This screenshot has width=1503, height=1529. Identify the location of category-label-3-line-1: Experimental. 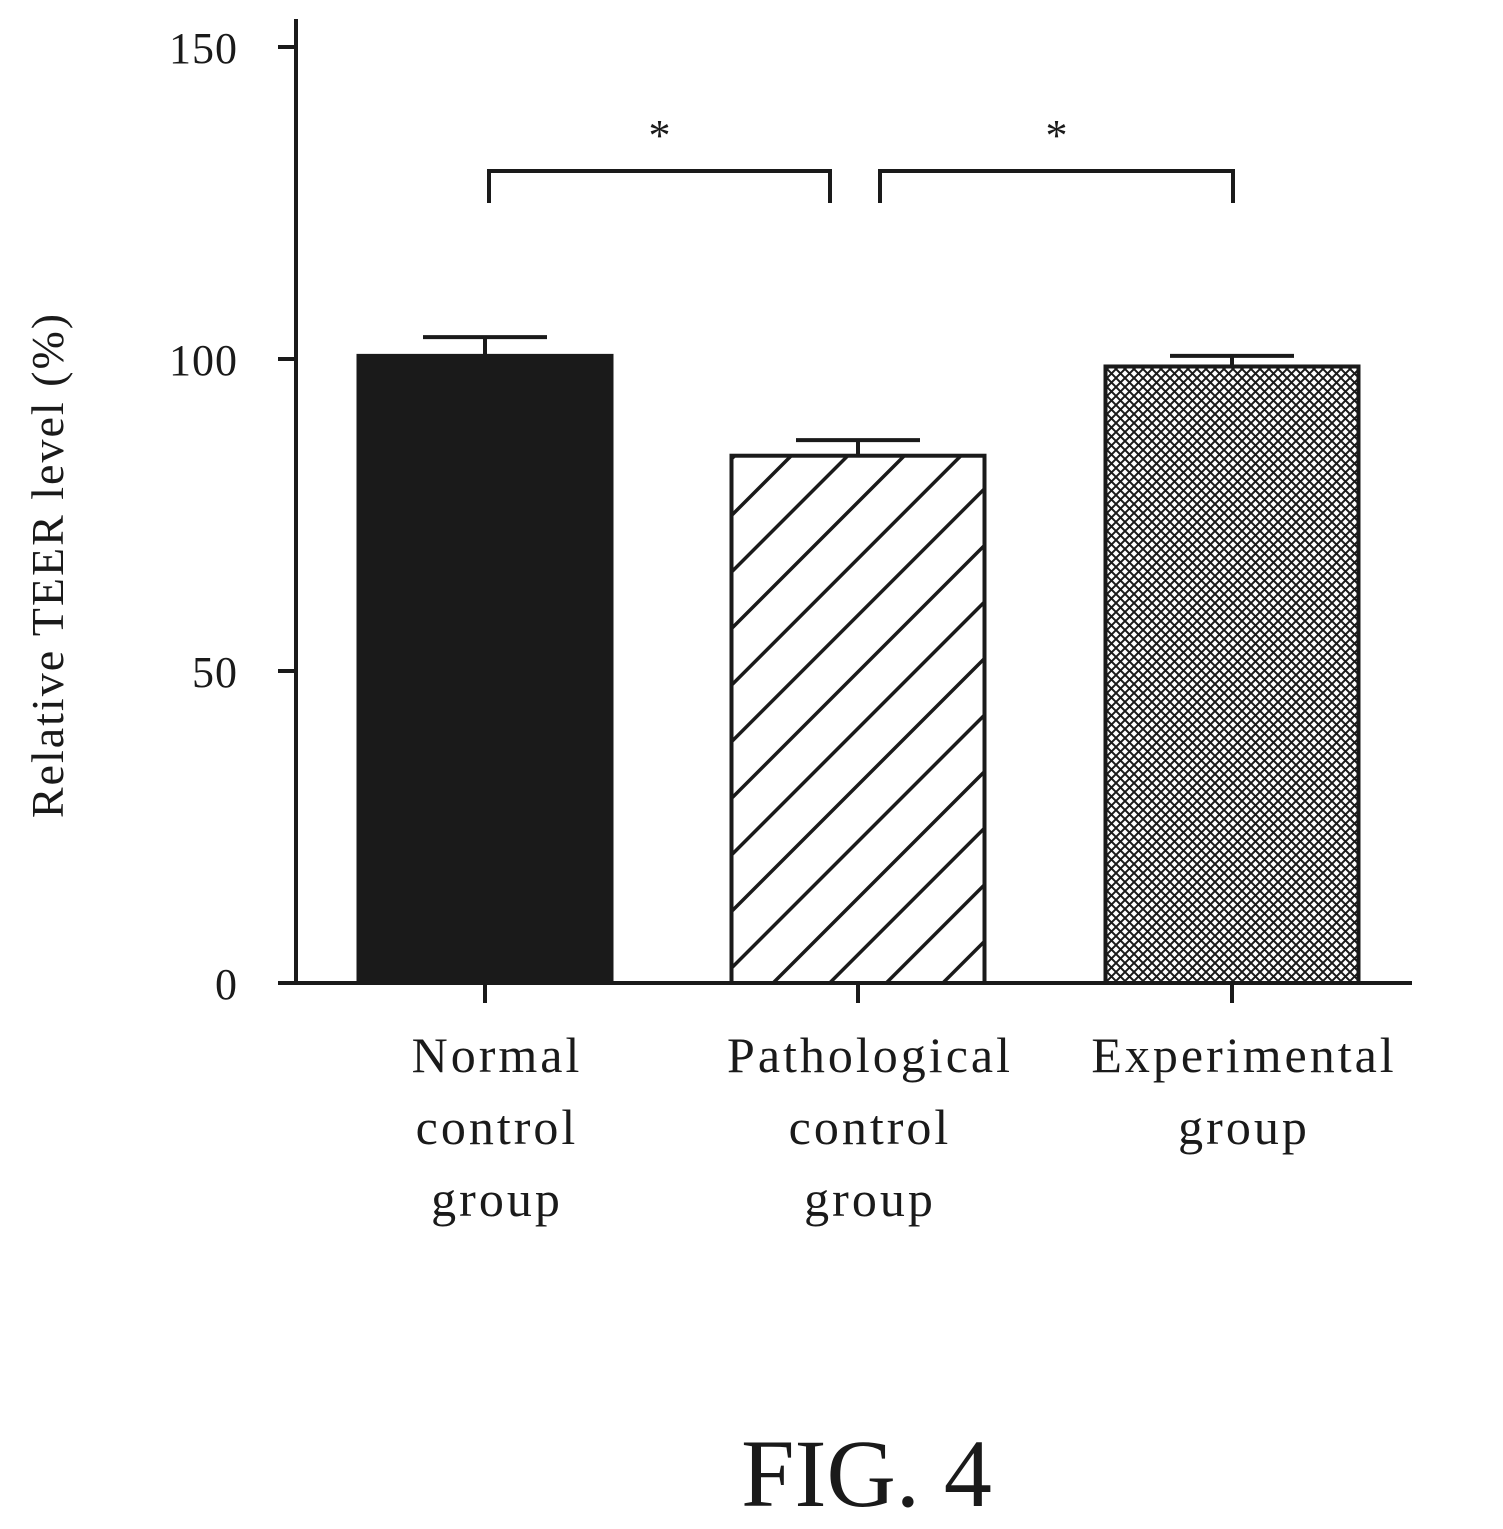
(1243, 1055).